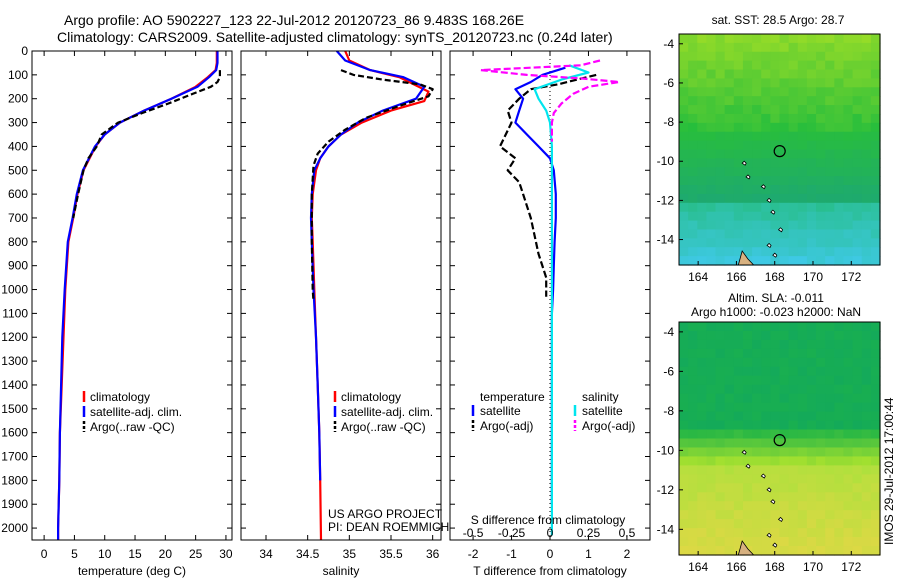 This screenshot has height=580, width=900. What do you see at coordinates (600, 397) in the screenshot?
I see `difference-legend-header-salinity: salinity` at bounding box center [600, 397].